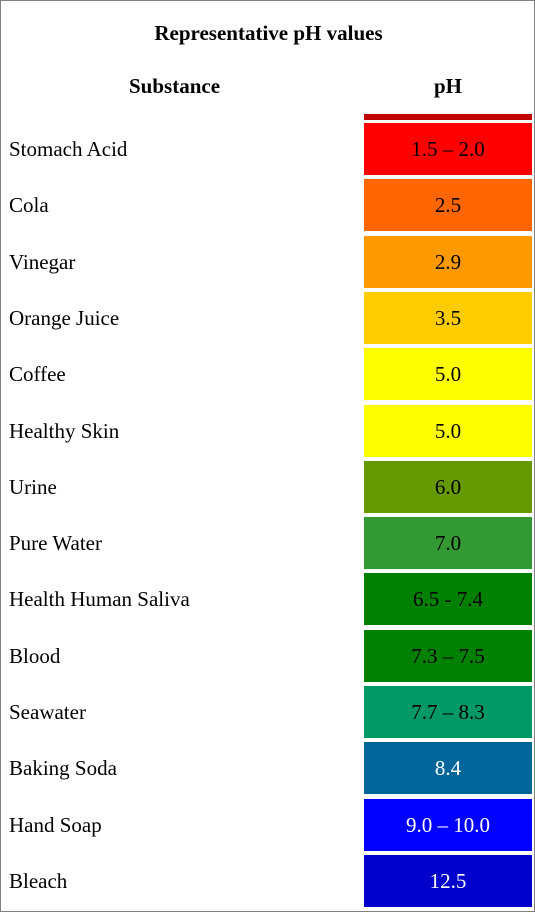  Describe the element at coordinates (268, 33) in the screenshot. I see `table-title: Representative pH values` at that location.